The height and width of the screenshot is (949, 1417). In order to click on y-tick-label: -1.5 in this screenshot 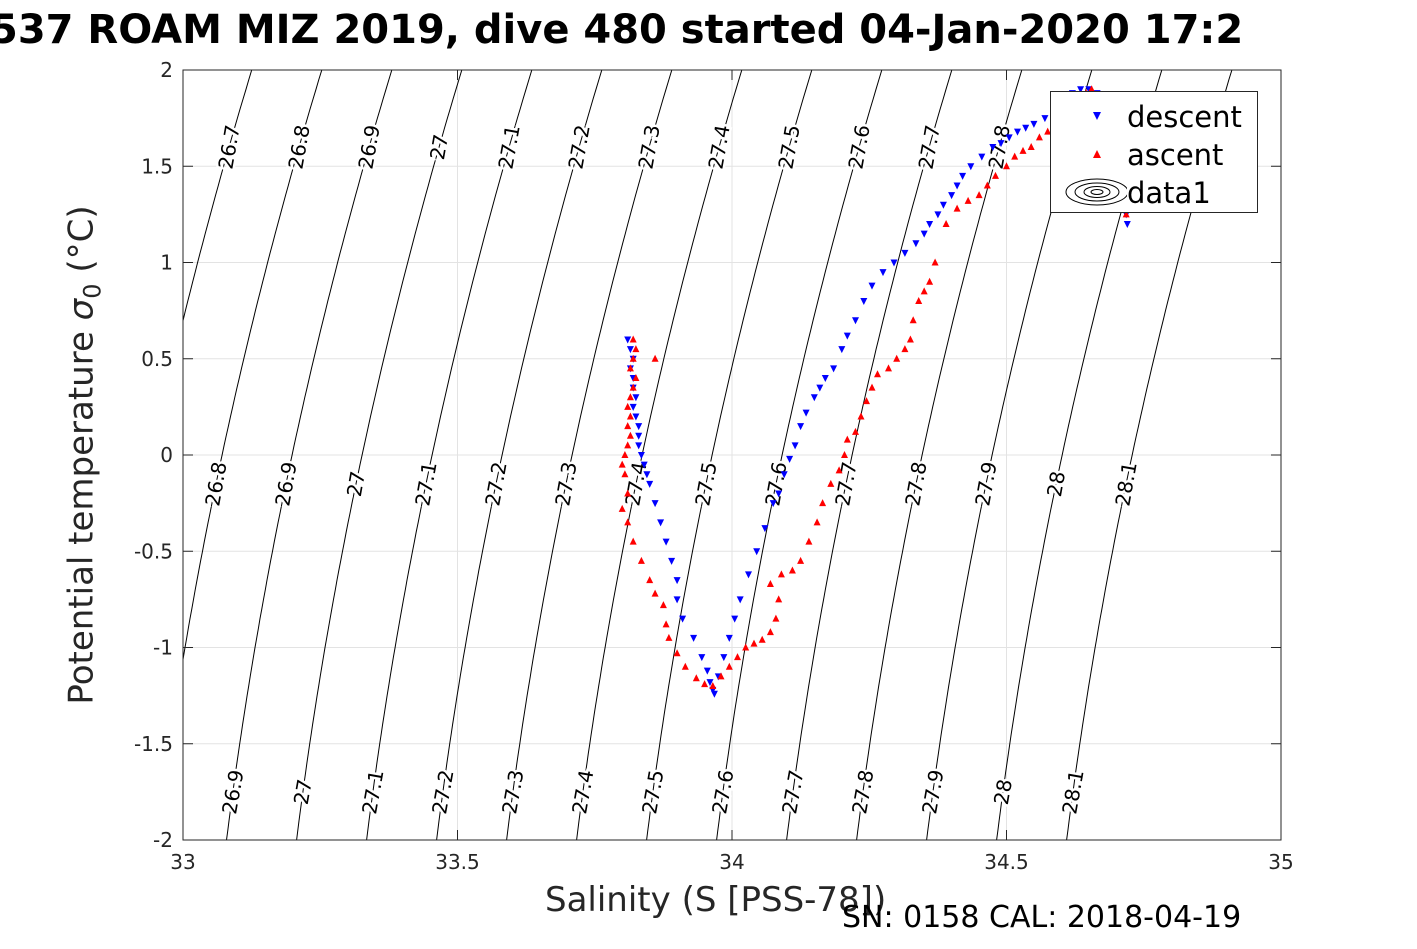, I will do `click(153, 744)`.